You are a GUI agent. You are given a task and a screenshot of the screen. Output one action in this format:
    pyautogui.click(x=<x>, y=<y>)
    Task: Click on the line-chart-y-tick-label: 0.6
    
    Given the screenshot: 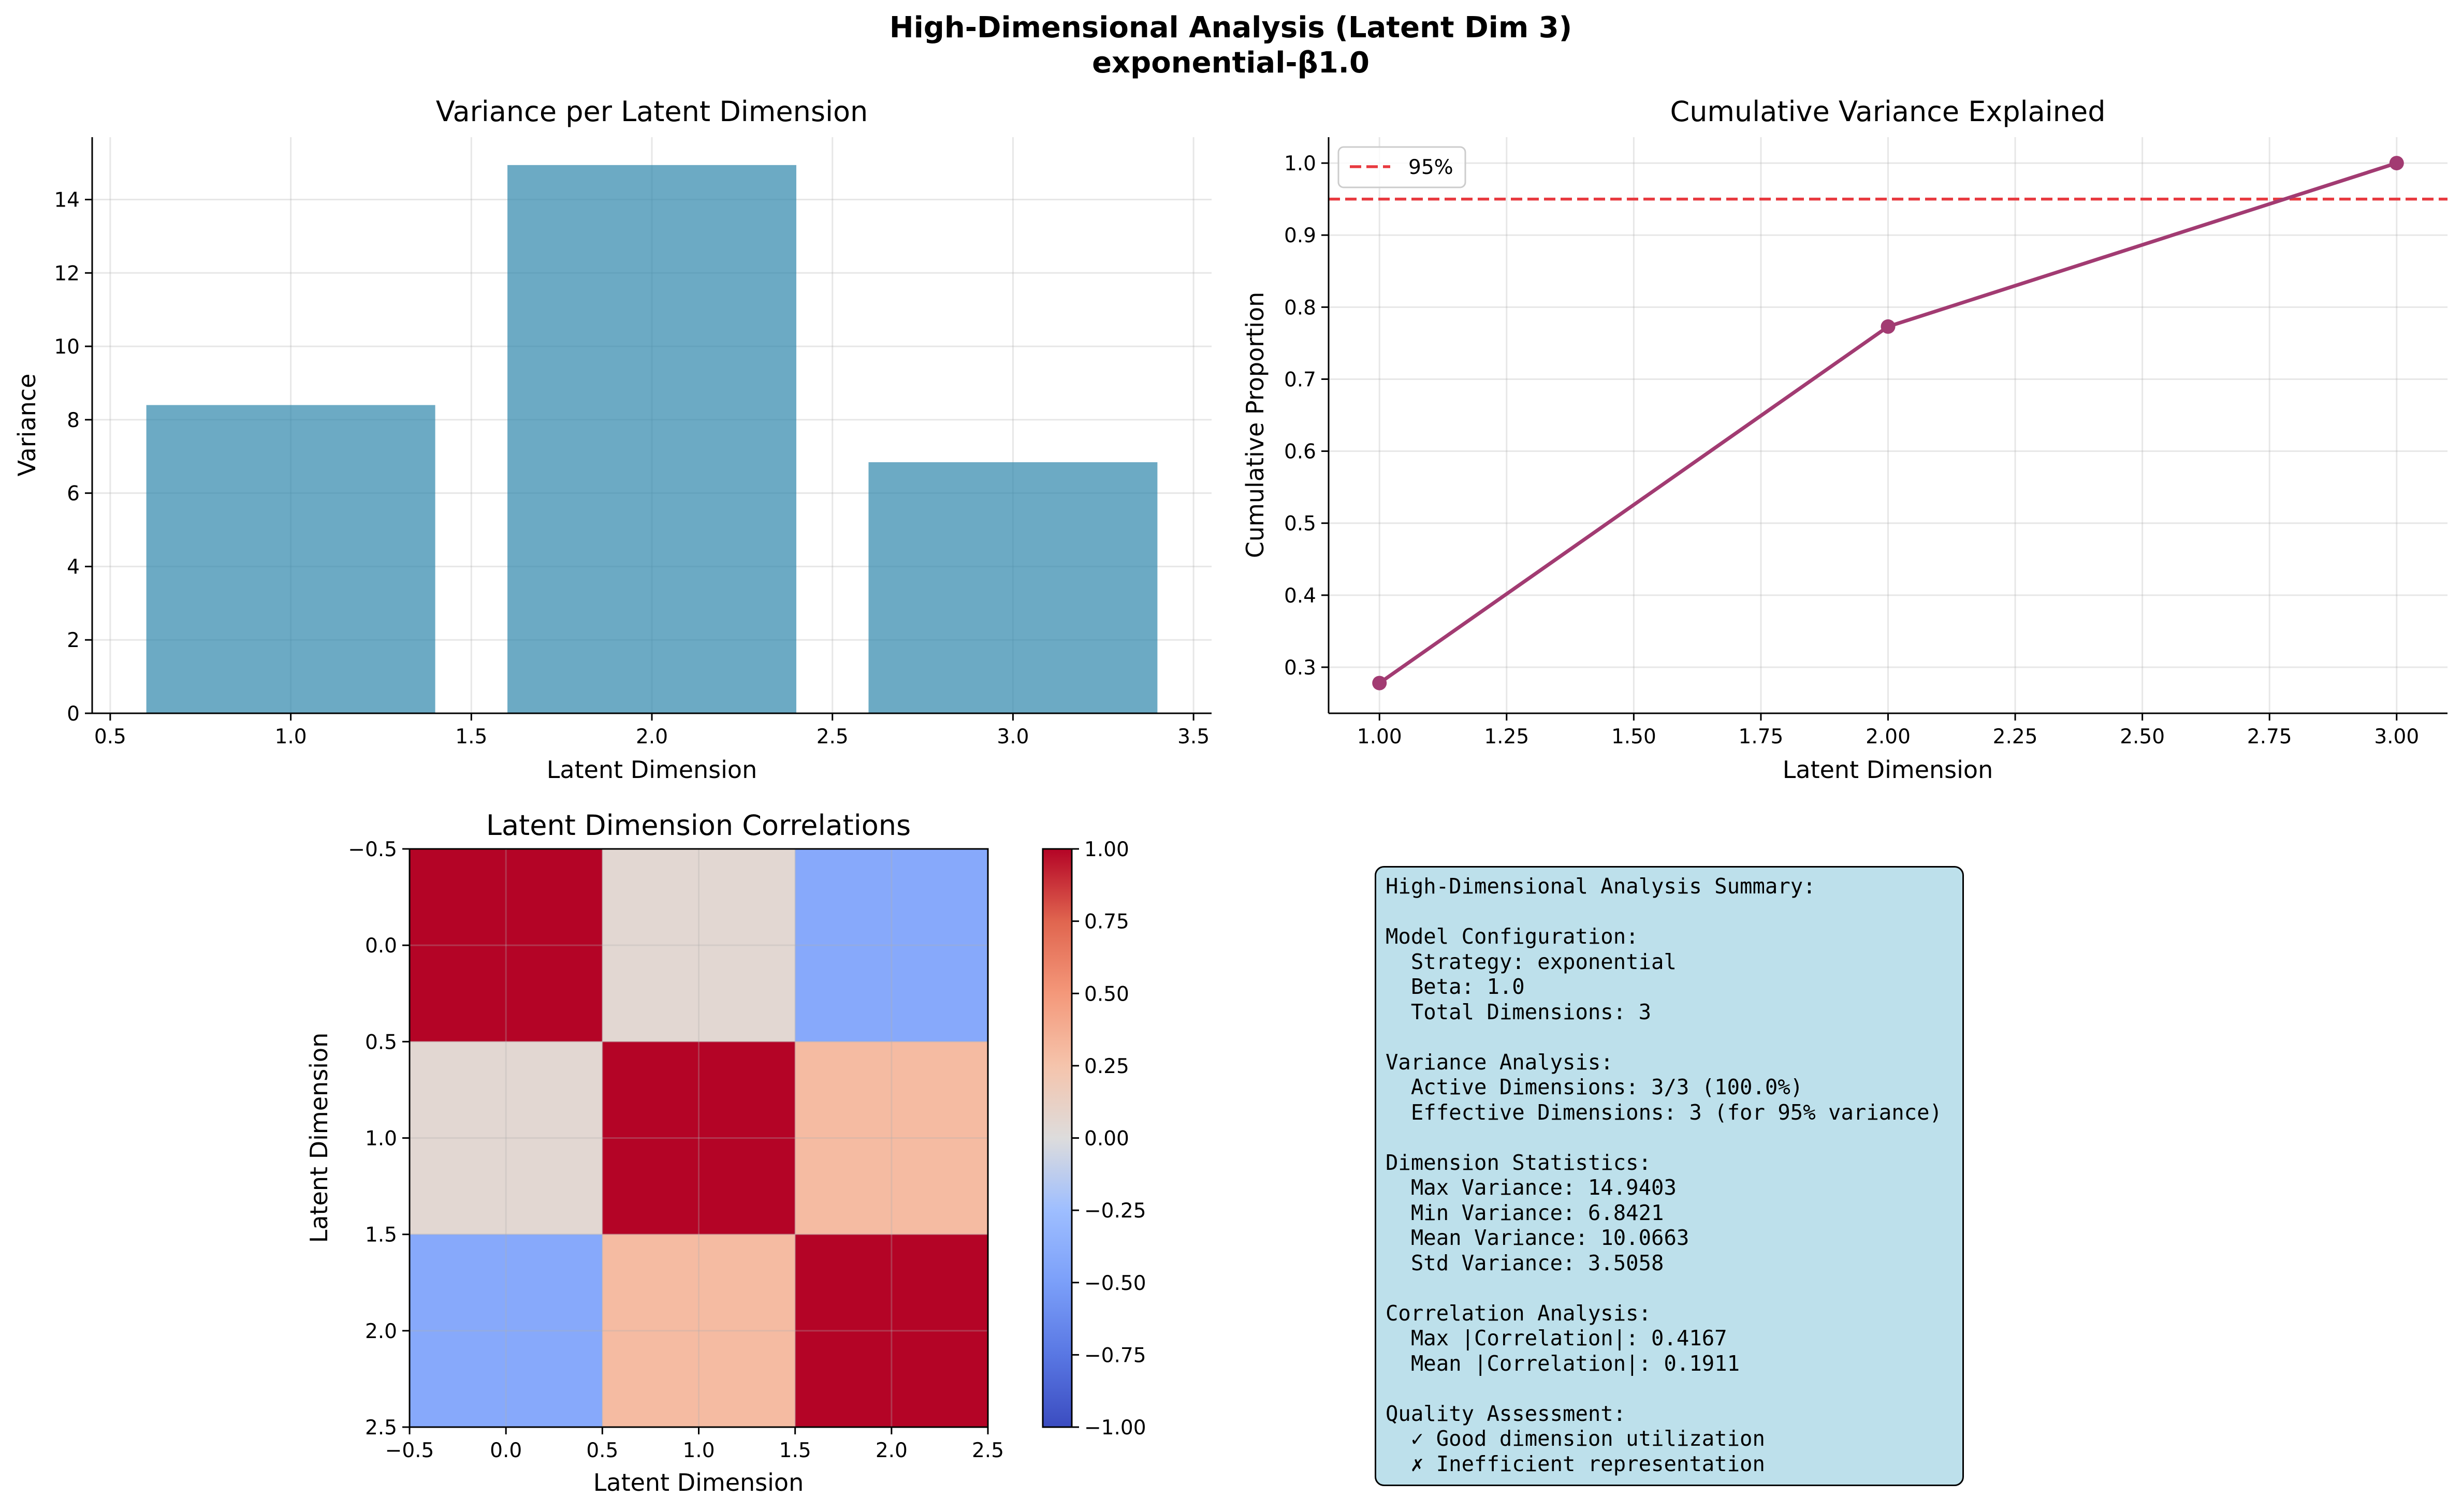 What is the action you would take?
    pyautogui.click(x=1300, y=452)
    